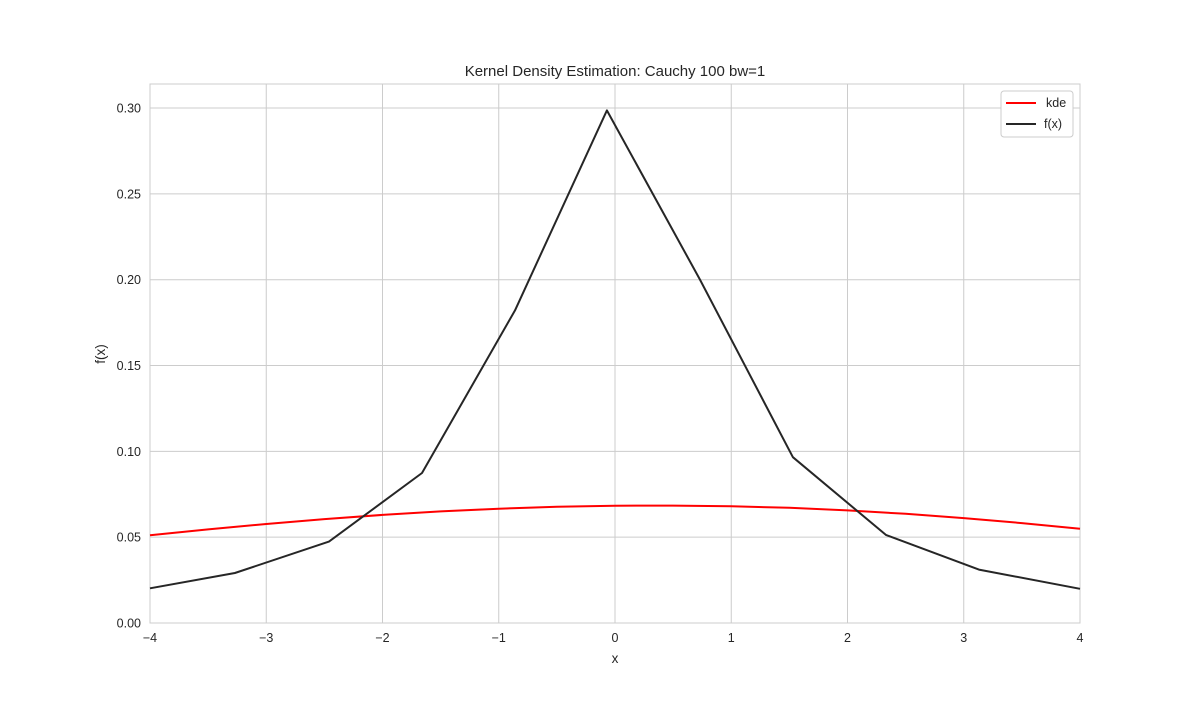 This screenshot has width=1200, height=705. I want to click on x-tick-label: −2, so click(382, 638).